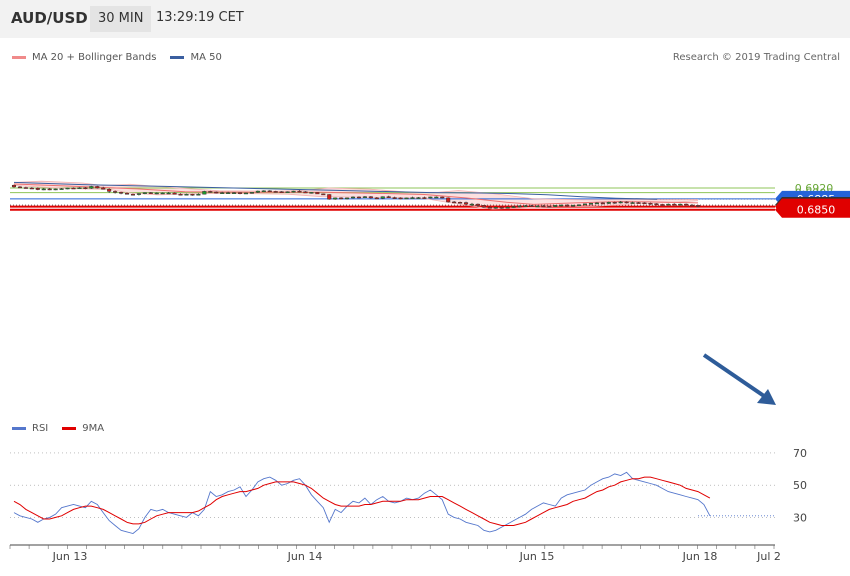  What do you see at coordinates (93, 428) in the screenshot?
I see `legend-9ma-label: 9MA` at bounding box center [93, 428].